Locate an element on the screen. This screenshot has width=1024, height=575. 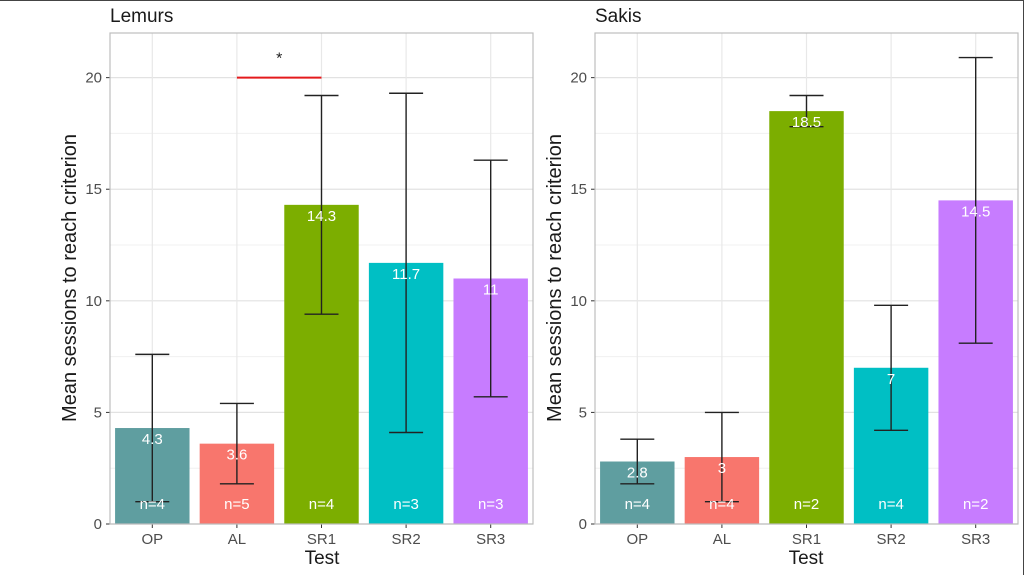
lemurs-n-label-sr3: n=3 is located at coordinates (490, 504).